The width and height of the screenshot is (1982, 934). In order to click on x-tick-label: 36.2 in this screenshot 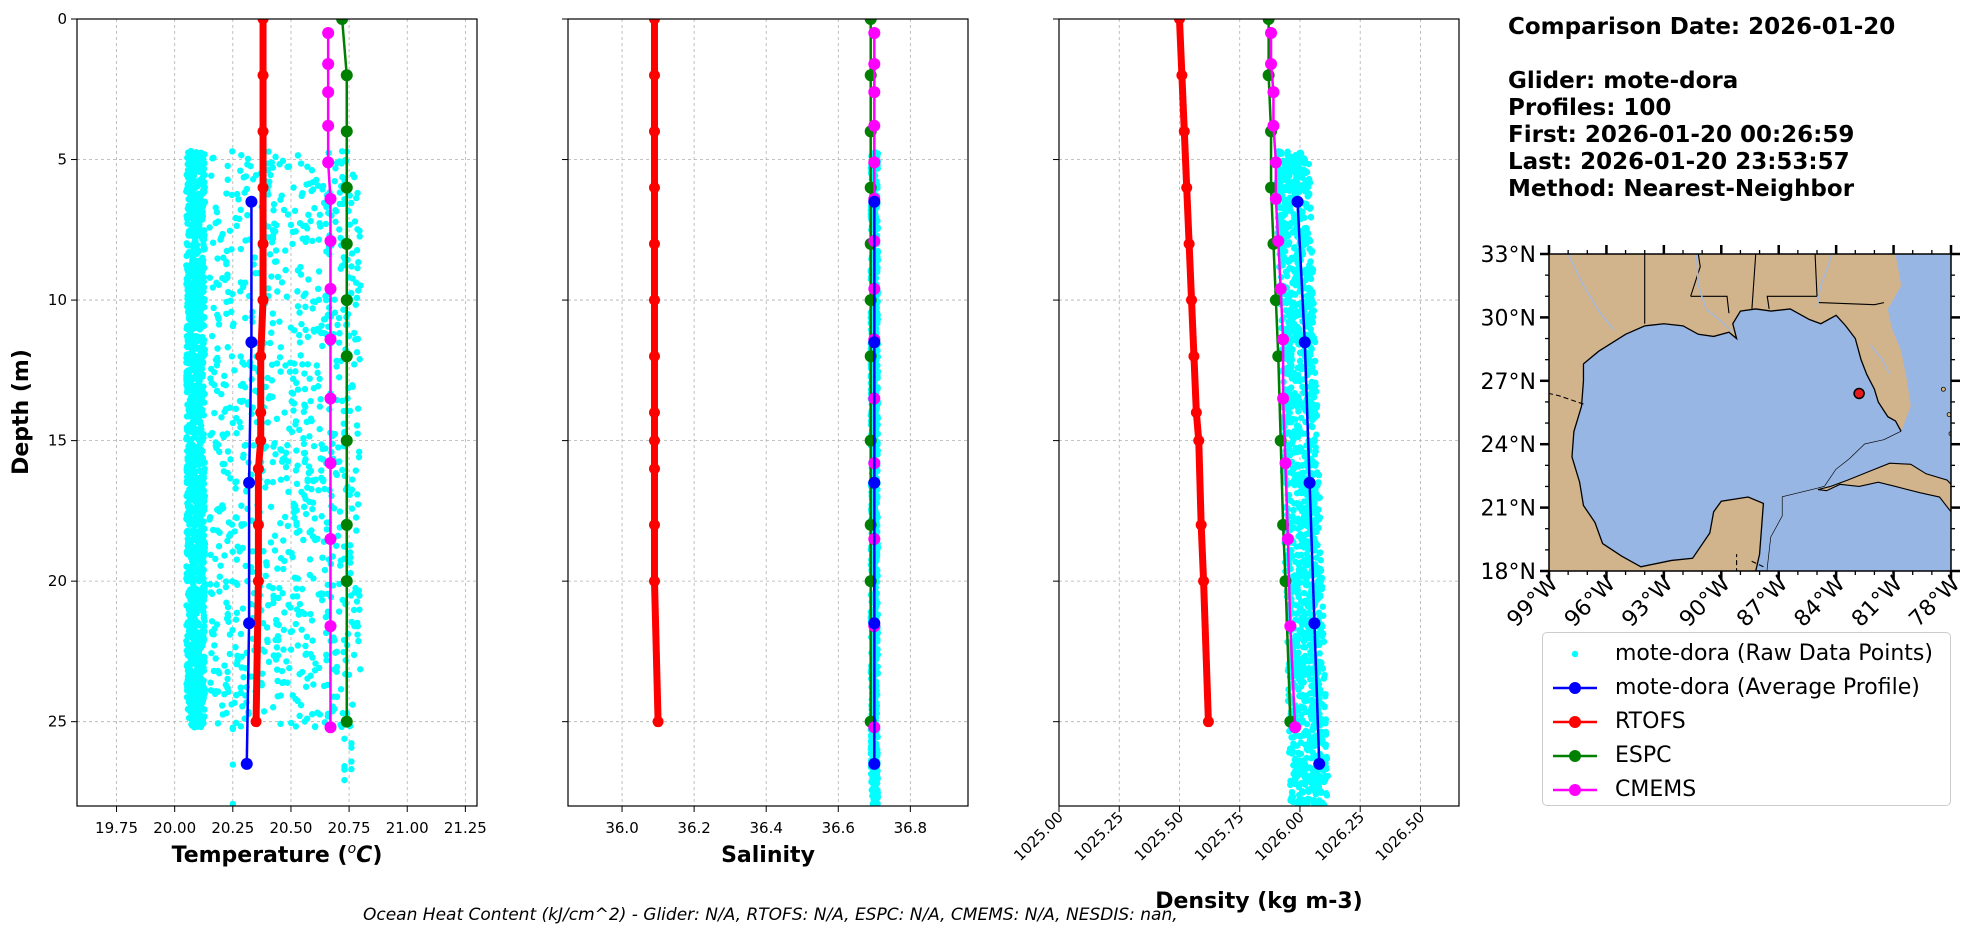, I will do `click(693, 828)`.